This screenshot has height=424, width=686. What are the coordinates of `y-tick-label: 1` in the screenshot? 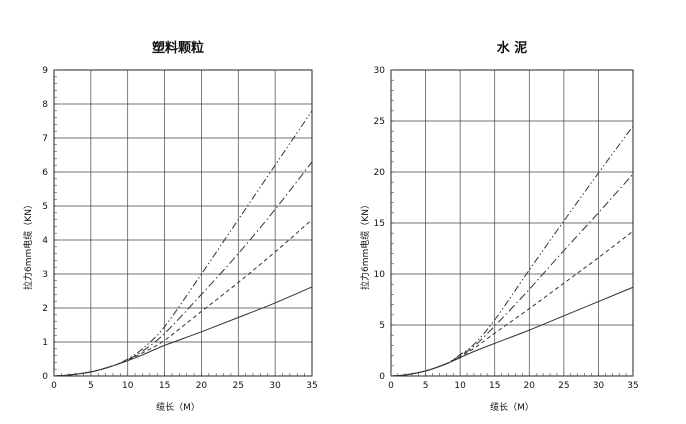 It's located at (45, 343).